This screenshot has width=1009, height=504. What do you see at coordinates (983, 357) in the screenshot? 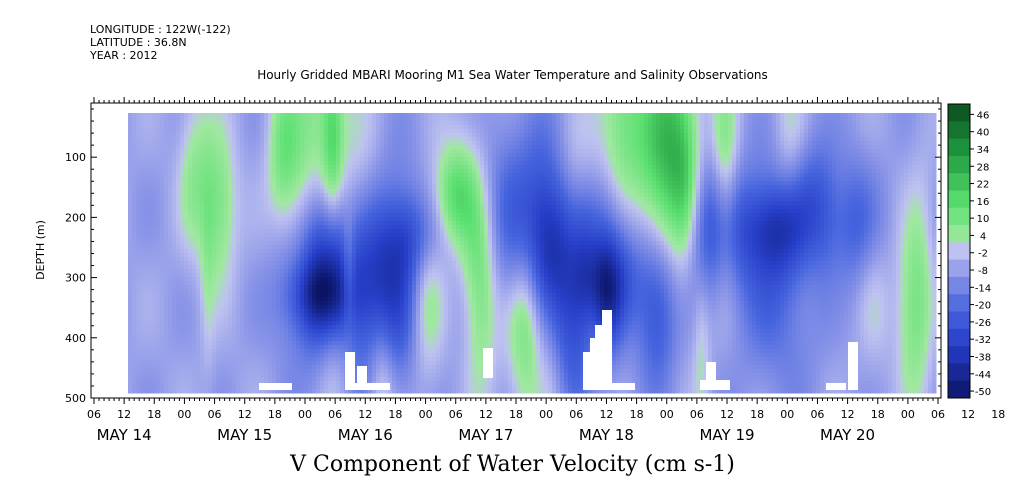
I see `colorbar-label: -38` at bounding box center [983, 357].